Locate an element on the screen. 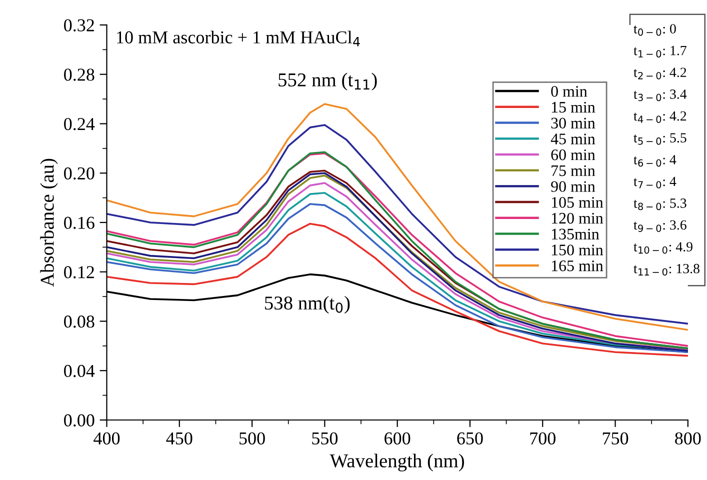 The height and width of the screenshot is (480, 707). x-tick-label: 700 is located at coordinates (543, 438).